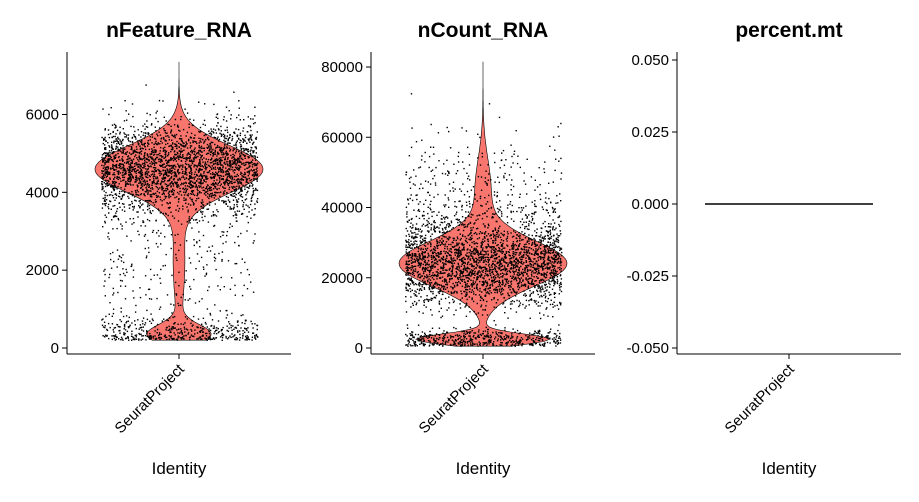  I want to click on x-axis-label: Identity, so click(483, 468).